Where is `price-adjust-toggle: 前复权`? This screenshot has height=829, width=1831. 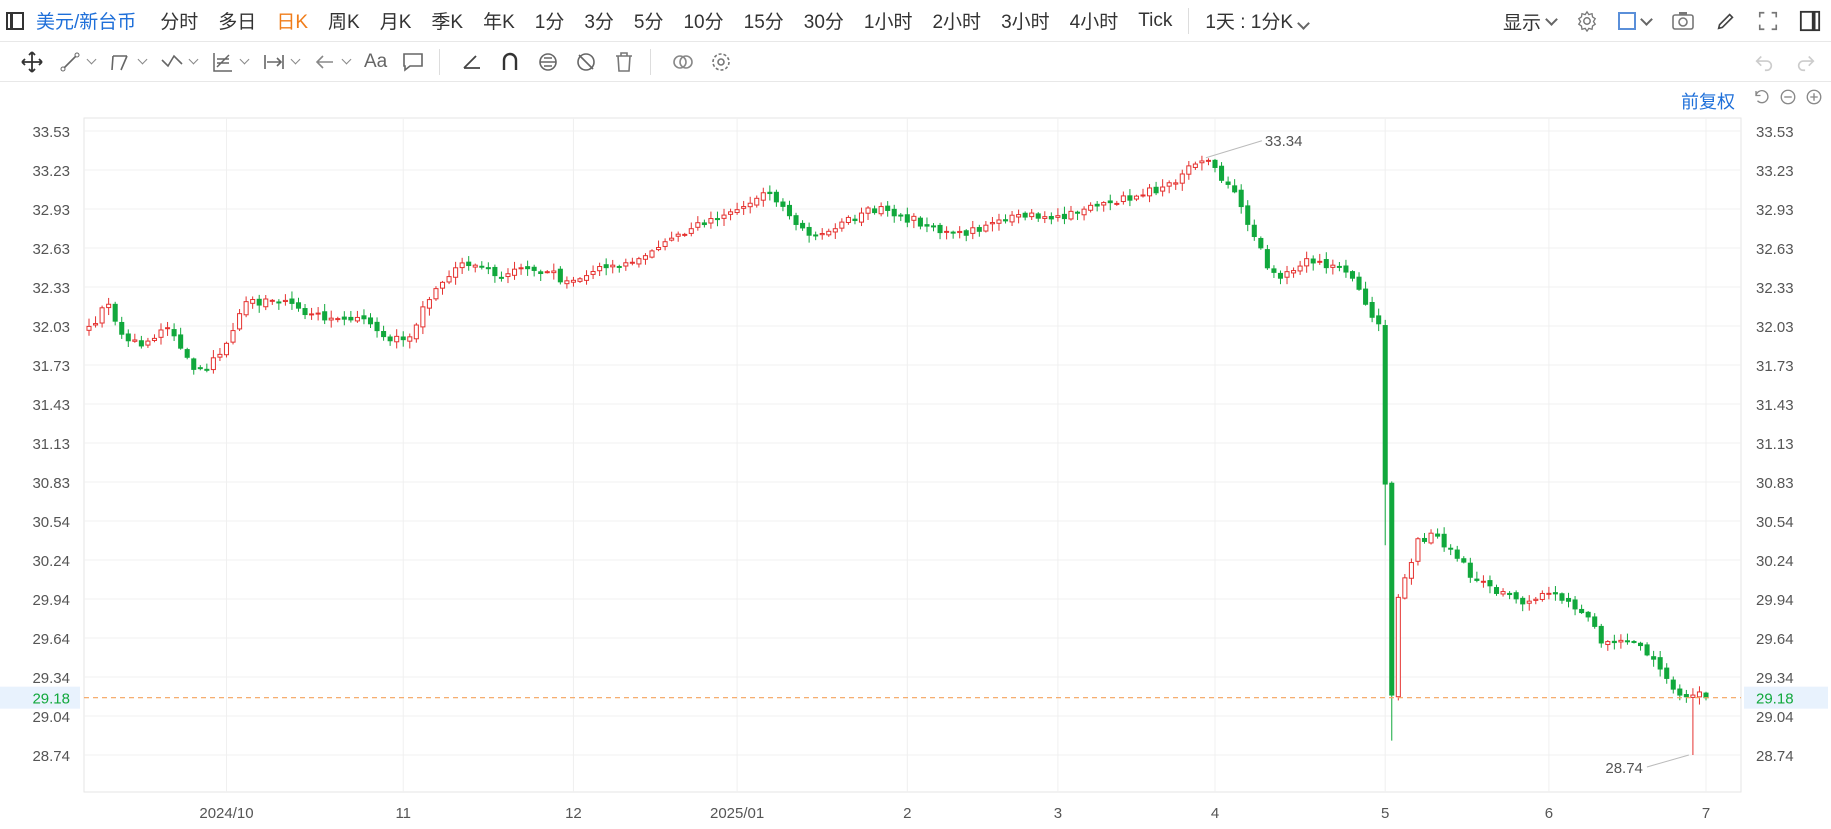 price-adjust-toggle: 前复权 is located at coordinates (1708, 102).